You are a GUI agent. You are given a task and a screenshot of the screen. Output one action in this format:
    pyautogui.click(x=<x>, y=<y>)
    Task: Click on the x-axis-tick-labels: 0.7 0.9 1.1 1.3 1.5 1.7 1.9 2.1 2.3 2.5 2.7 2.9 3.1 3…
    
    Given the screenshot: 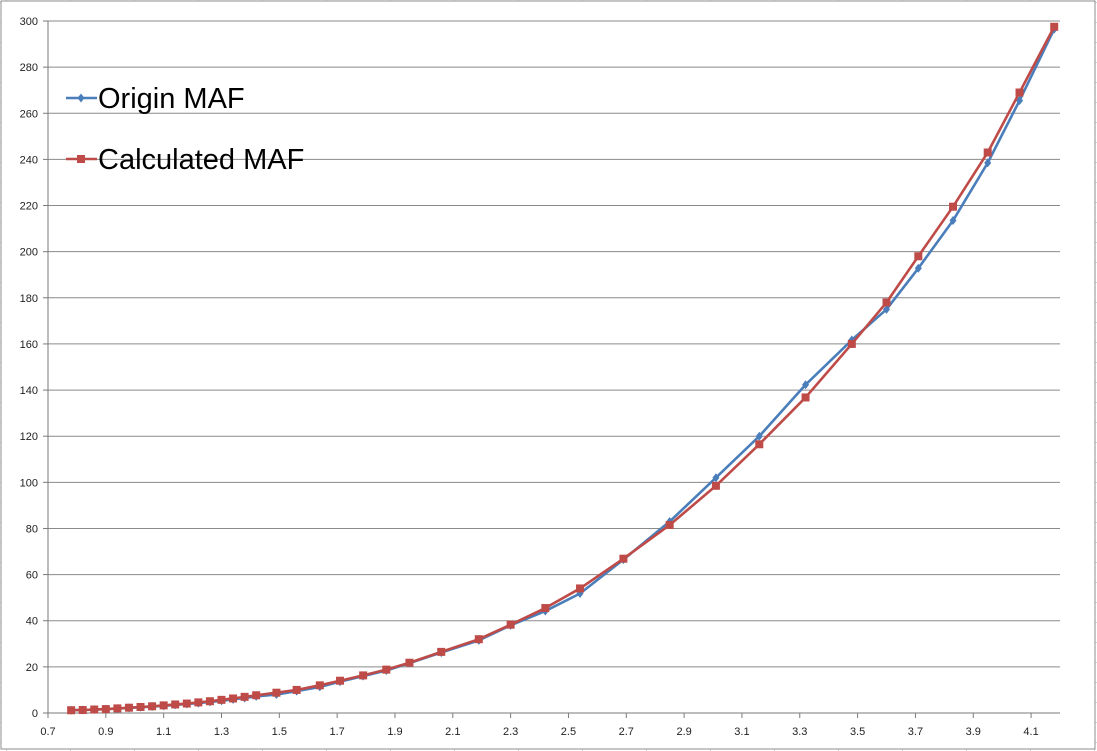 What is the action you would take?
    pyautogui.click(x=539, y=732)
    